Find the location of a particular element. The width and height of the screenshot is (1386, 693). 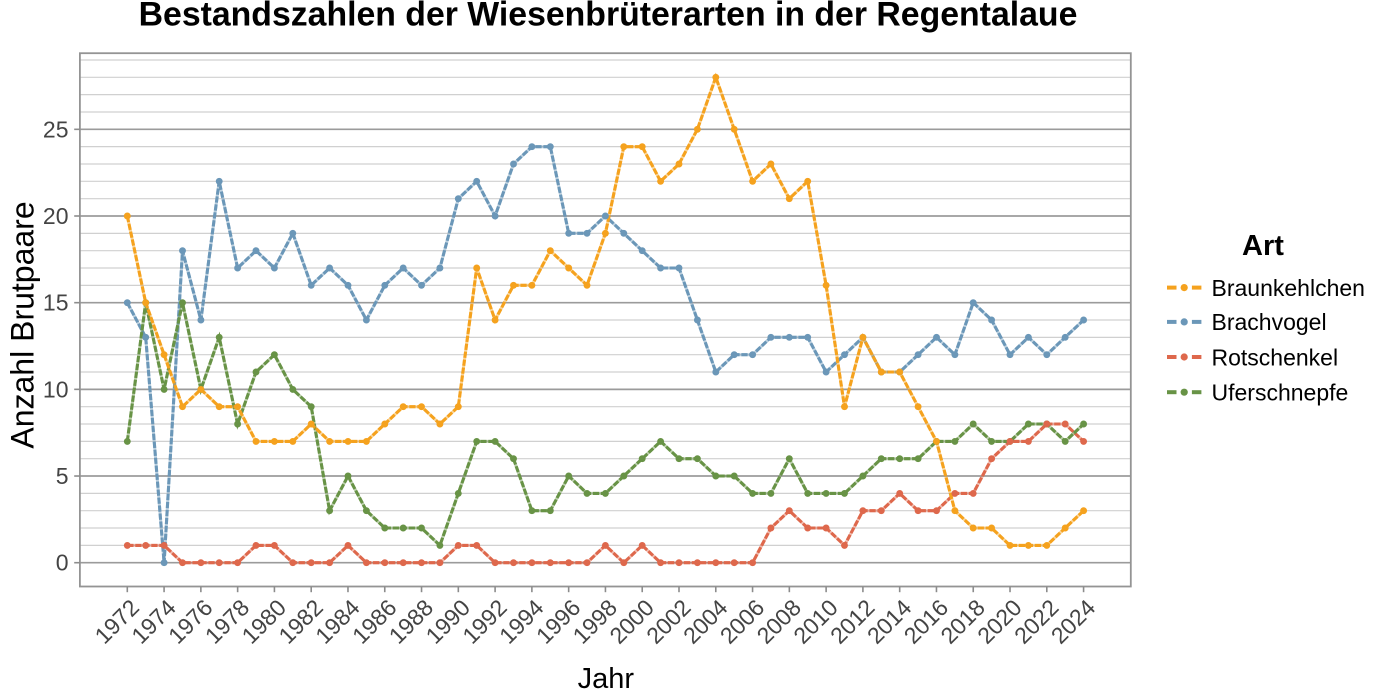

svg-text: 10 is located at coordinates (56, 389).